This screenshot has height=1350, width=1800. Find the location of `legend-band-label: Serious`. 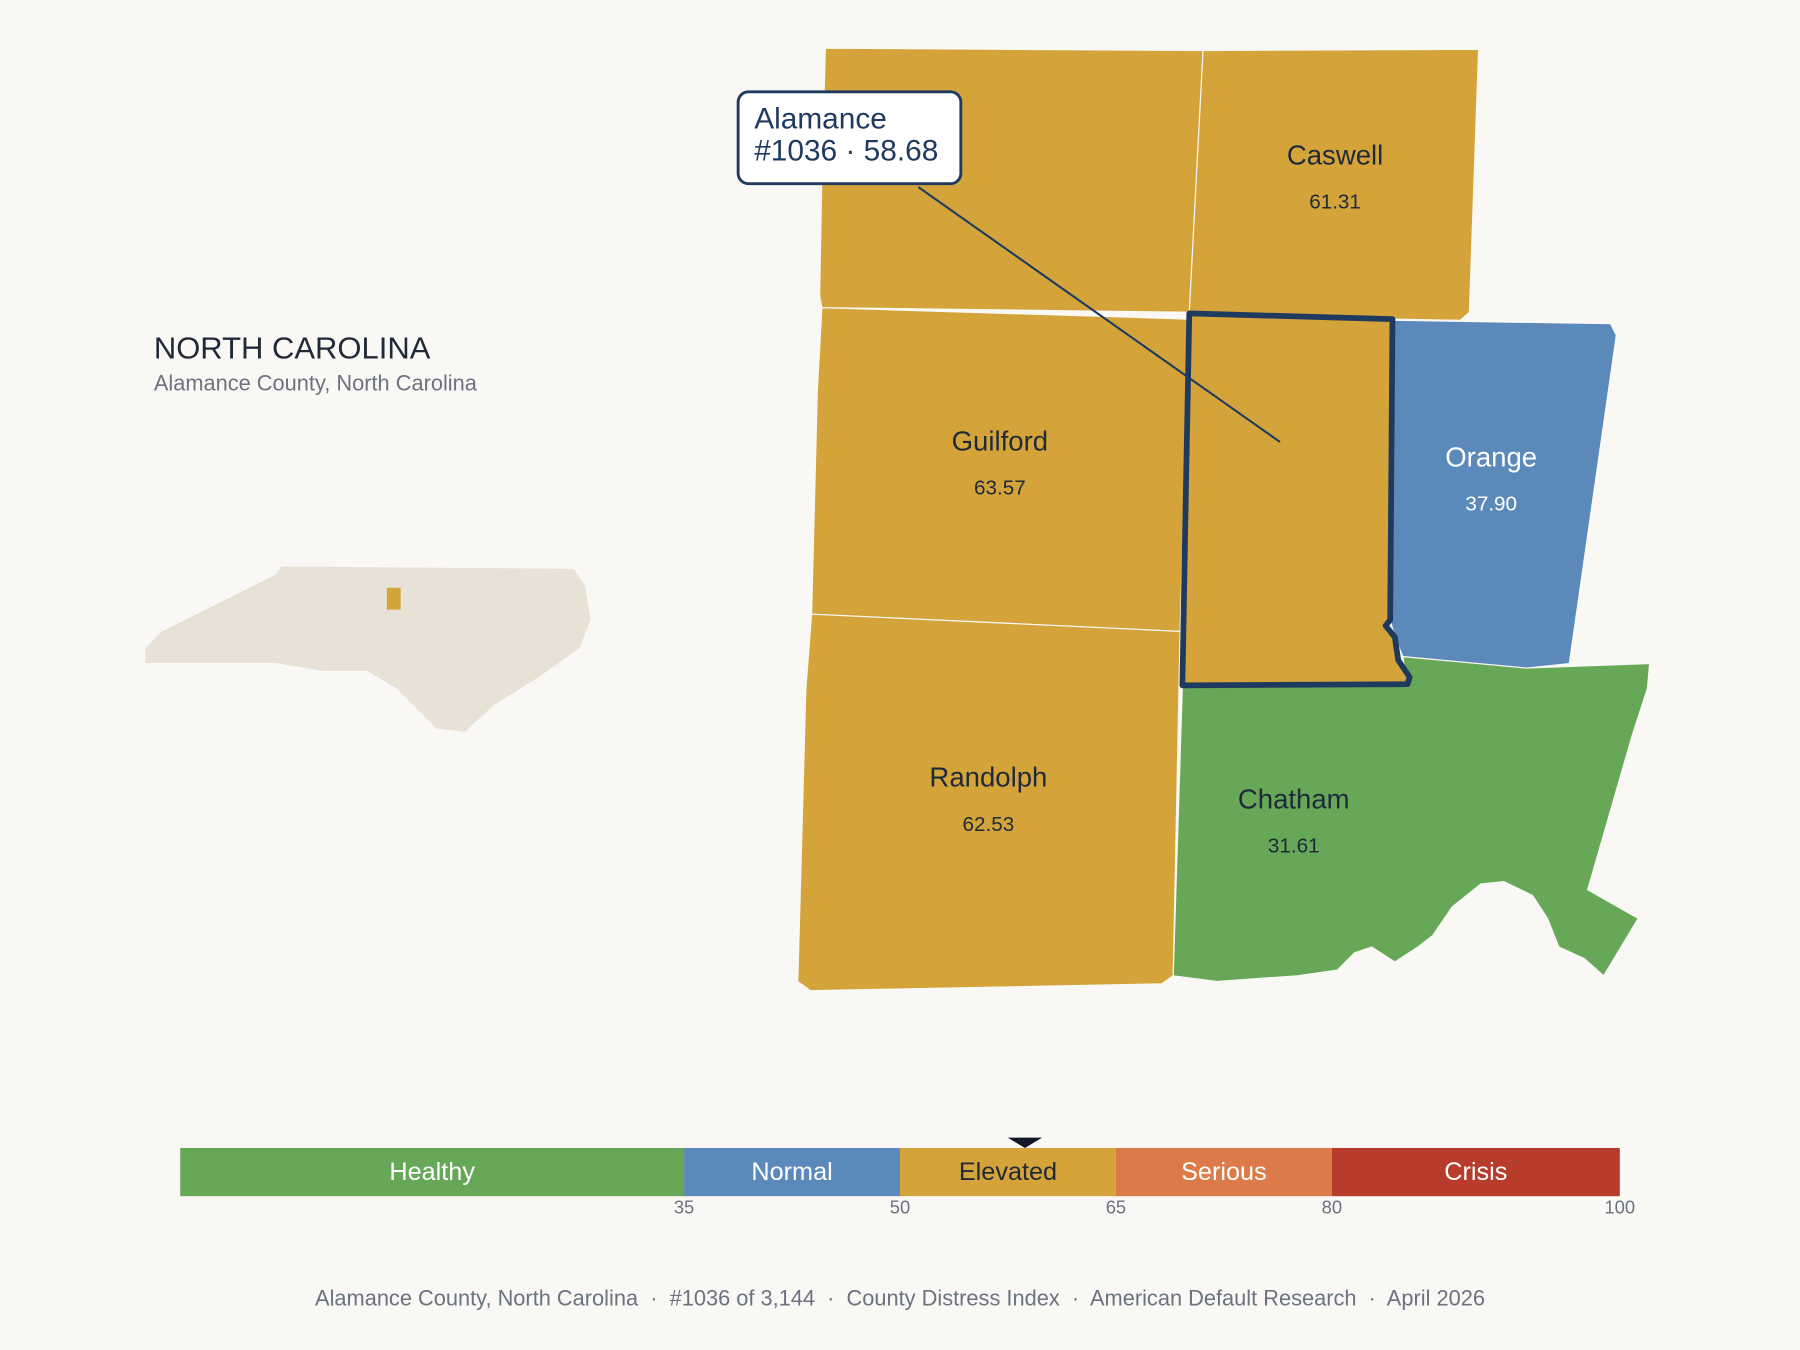

legend-band-label: Serious is located at coordinates (1224, 1172).